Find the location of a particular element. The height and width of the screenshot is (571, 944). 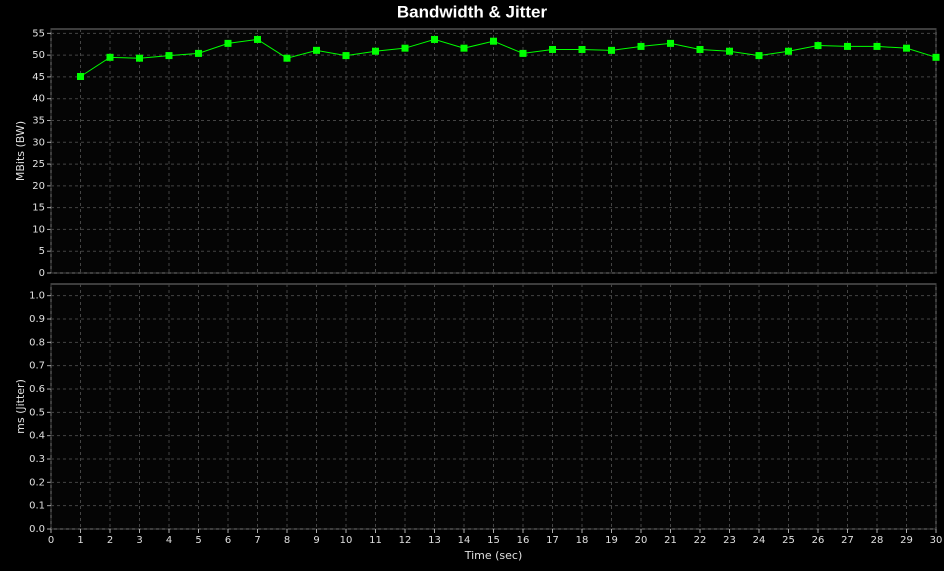

y-tick-label: 20 is located at coordinates (38, 186).